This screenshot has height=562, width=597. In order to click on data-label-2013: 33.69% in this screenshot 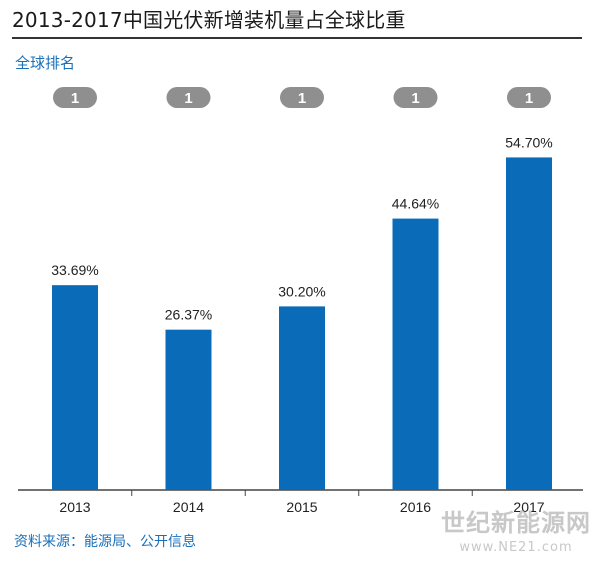, I will do `click(74, 270)`.